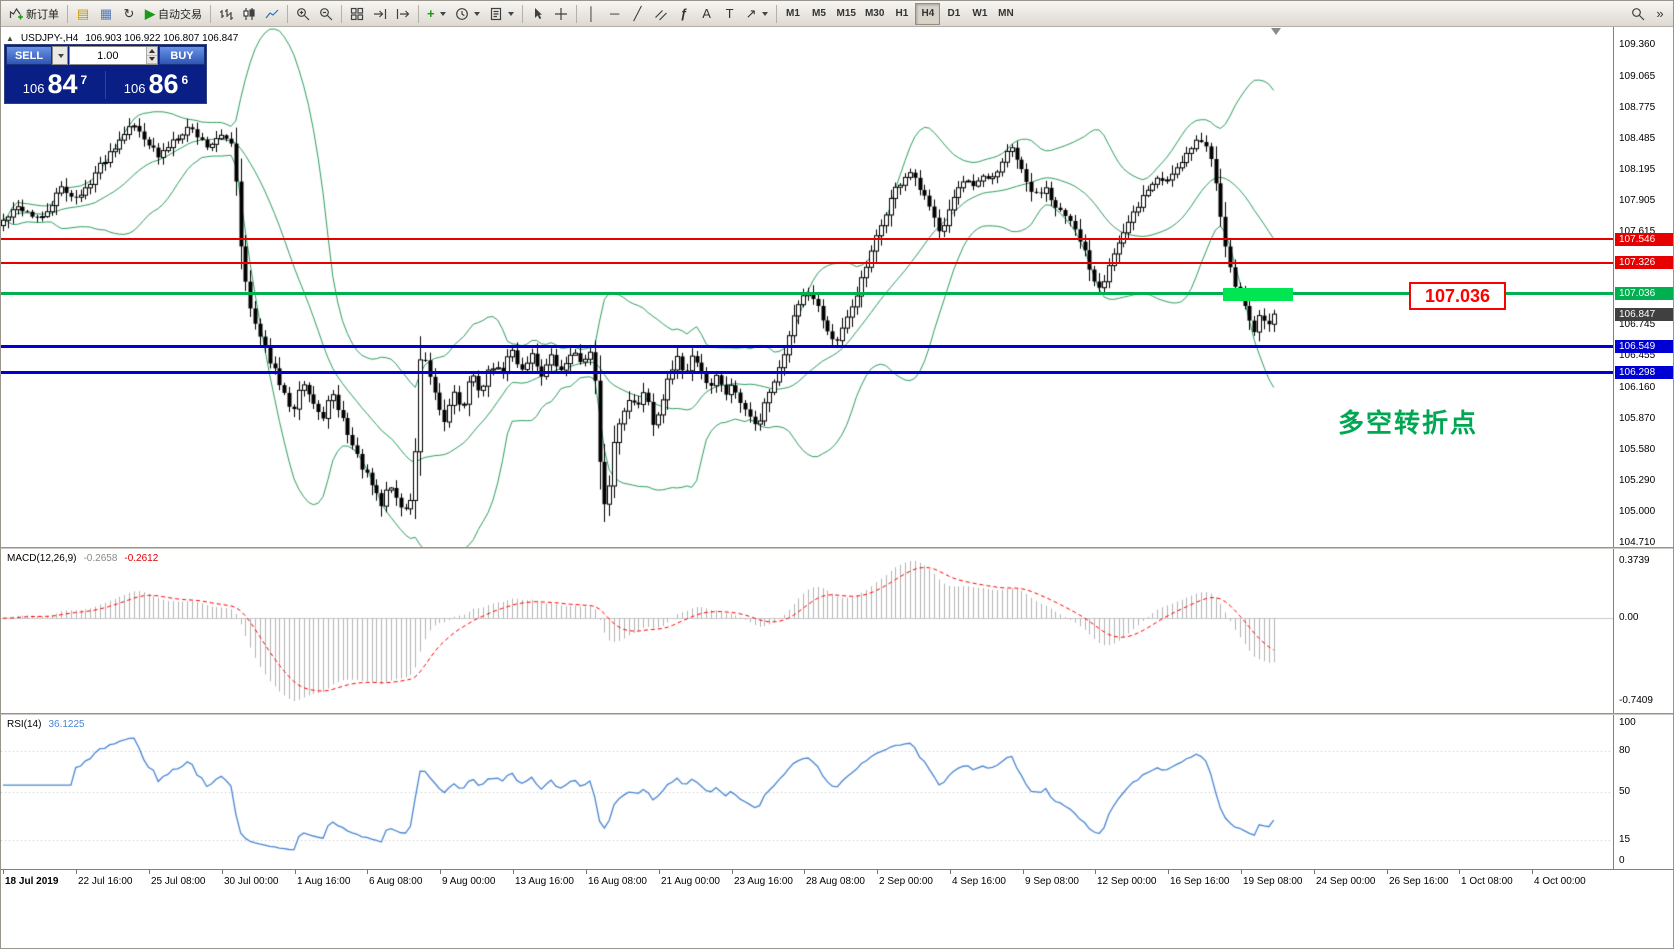 The height and width of the screenshot is (949, 1674). Describe the element at coordinates (1457, 296) in the screenshot. I see `price-callout-label: 107.036` at that location.